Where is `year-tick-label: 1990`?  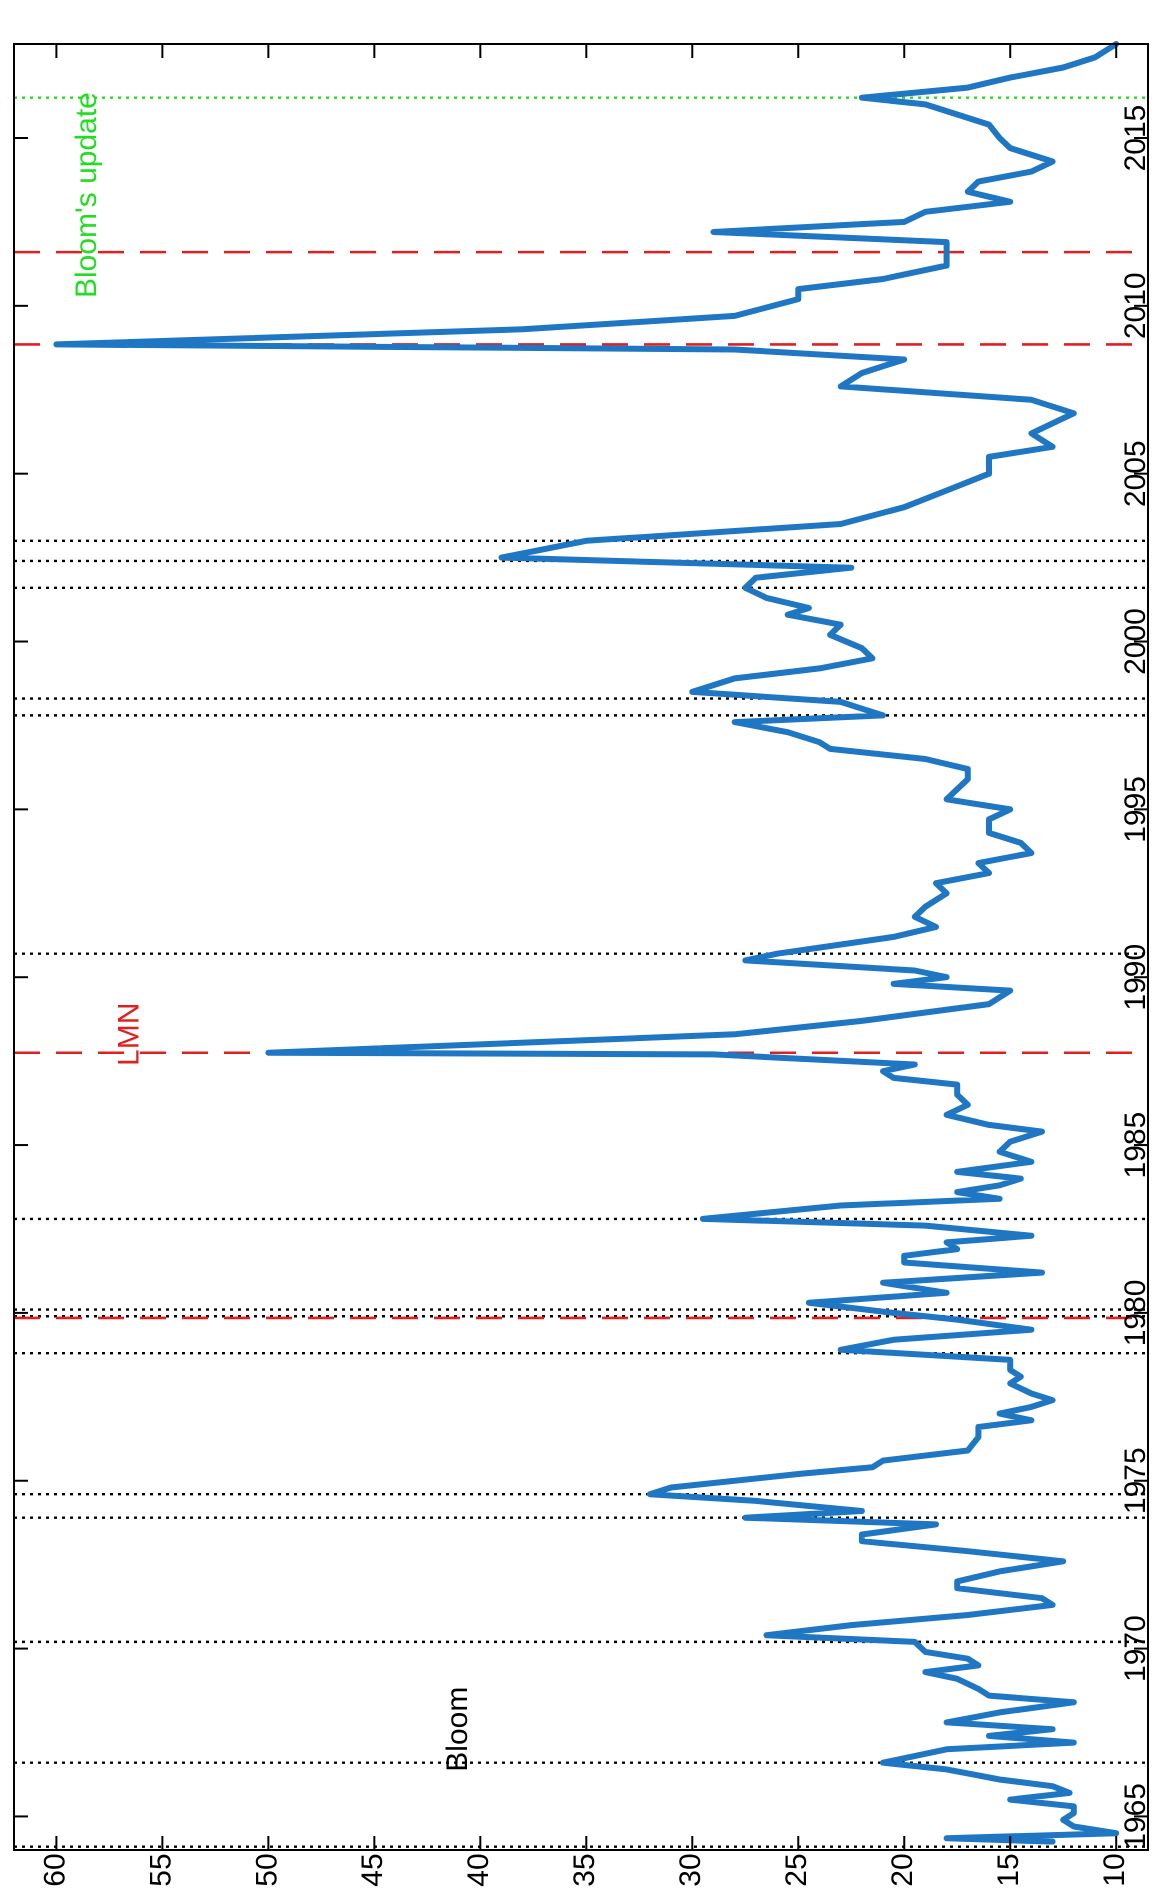 year-tick-label: 1990 is located at coordinates (1135, 977).